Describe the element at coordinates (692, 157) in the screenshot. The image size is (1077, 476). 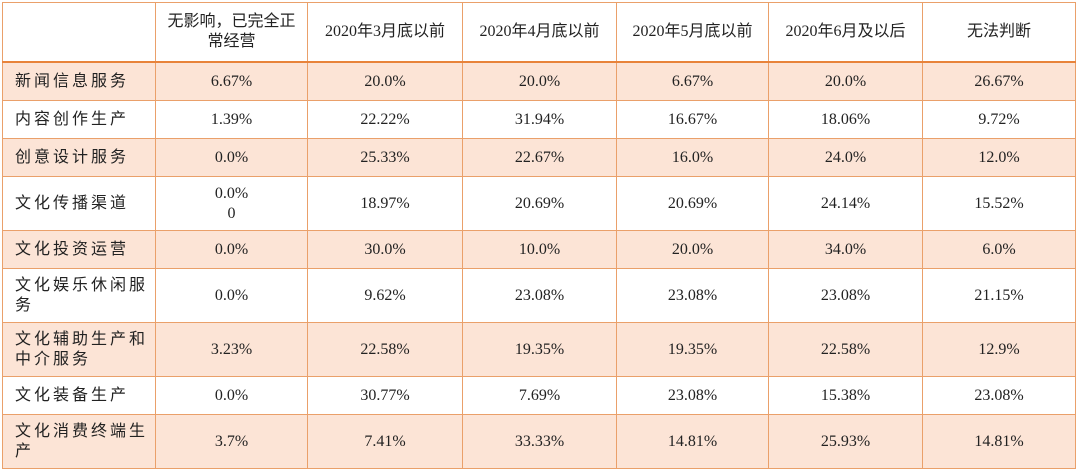
I see `value-cell: 16.0%` at that location.